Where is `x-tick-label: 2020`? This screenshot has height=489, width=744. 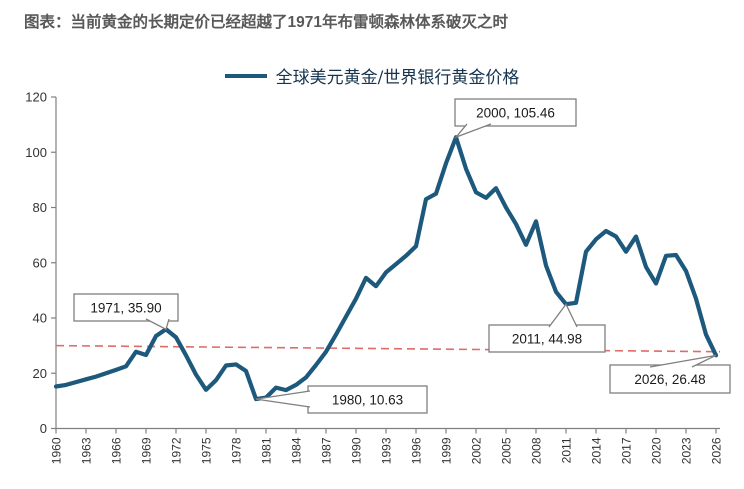 x-tick-label: 2020 is located at coordinates (657, 450).